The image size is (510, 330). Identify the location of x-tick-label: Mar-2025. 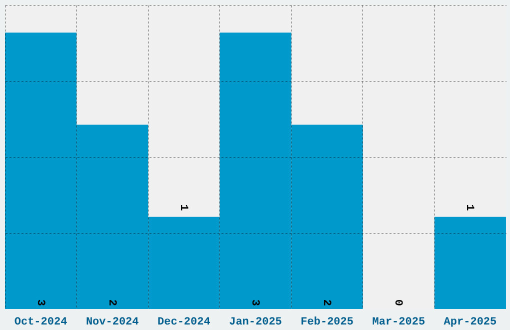
(399, 322).